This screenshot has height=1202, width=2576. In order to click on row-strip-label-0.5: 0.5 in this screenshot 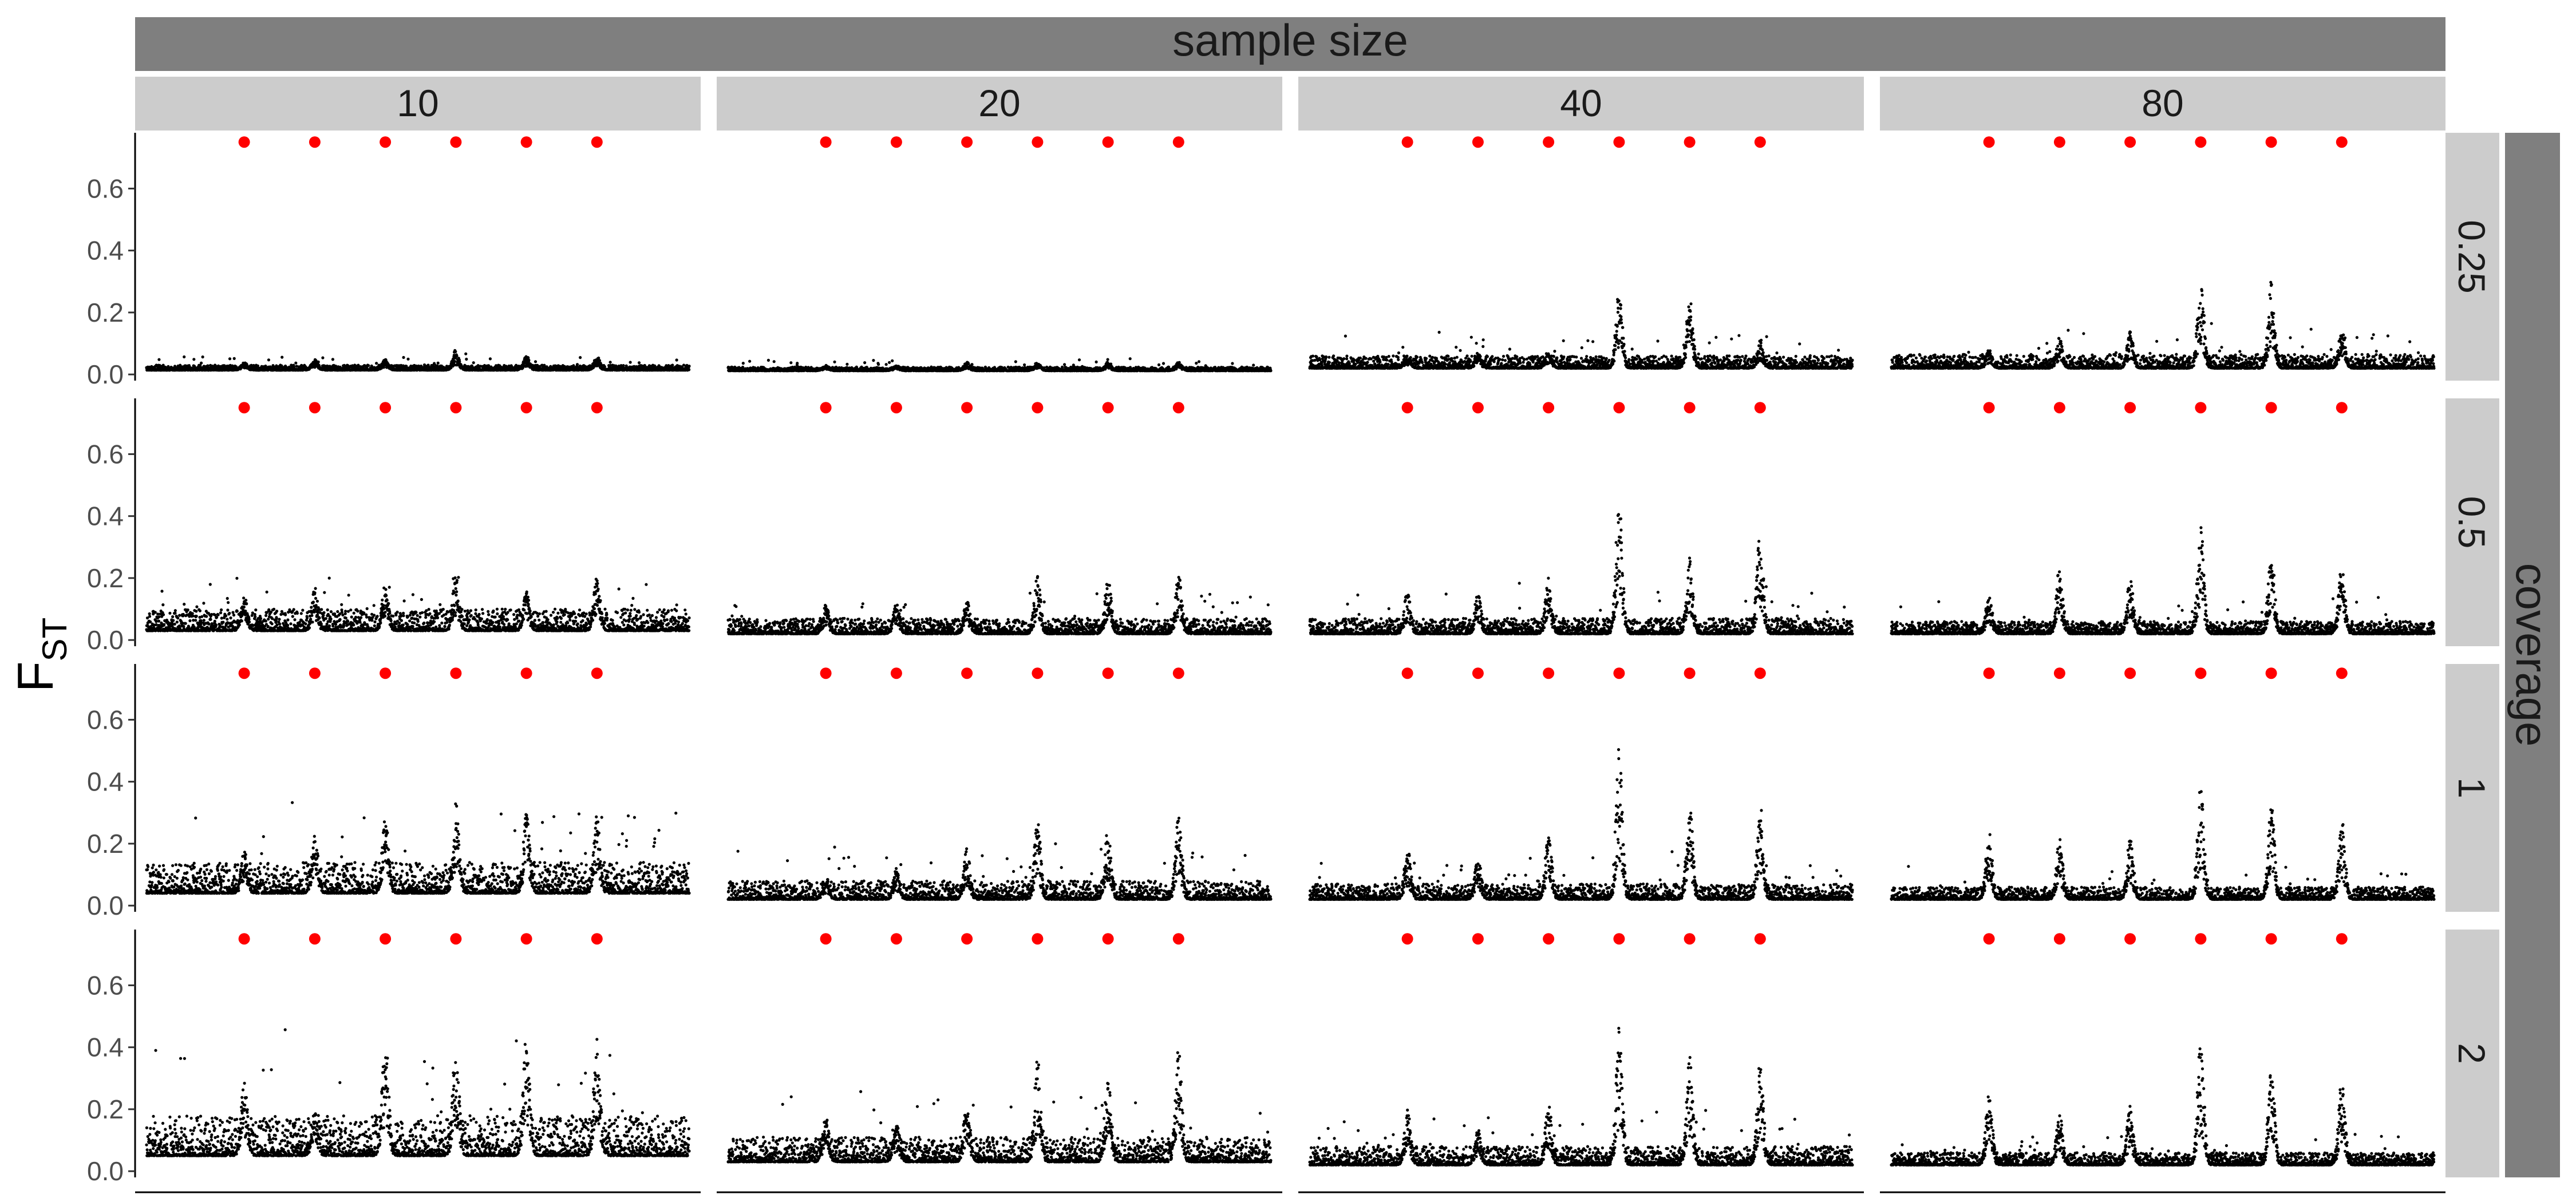, I will do `click(2472, 522)`.